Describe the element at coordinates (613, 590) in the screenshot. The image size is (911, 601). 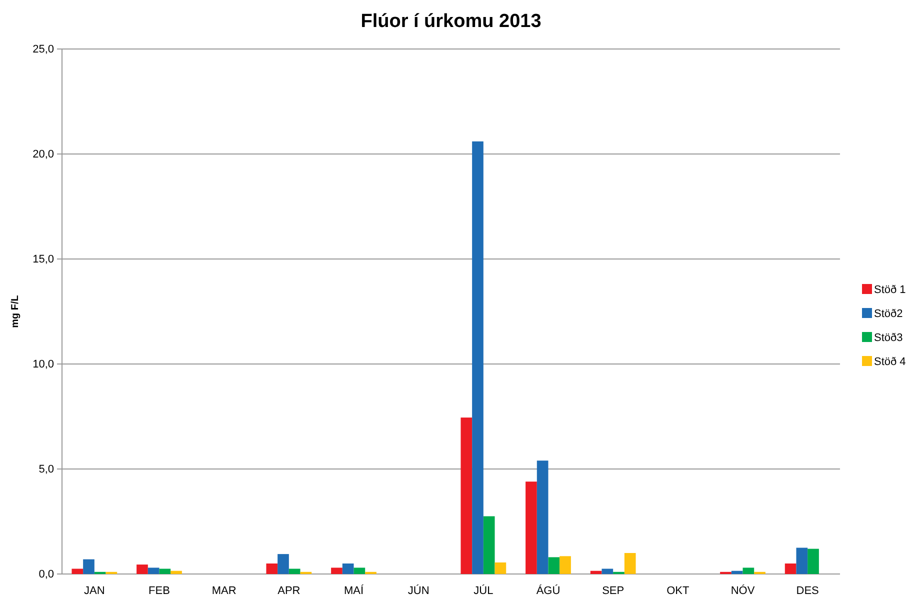
I see `x-tick-label: SEP` at that location.